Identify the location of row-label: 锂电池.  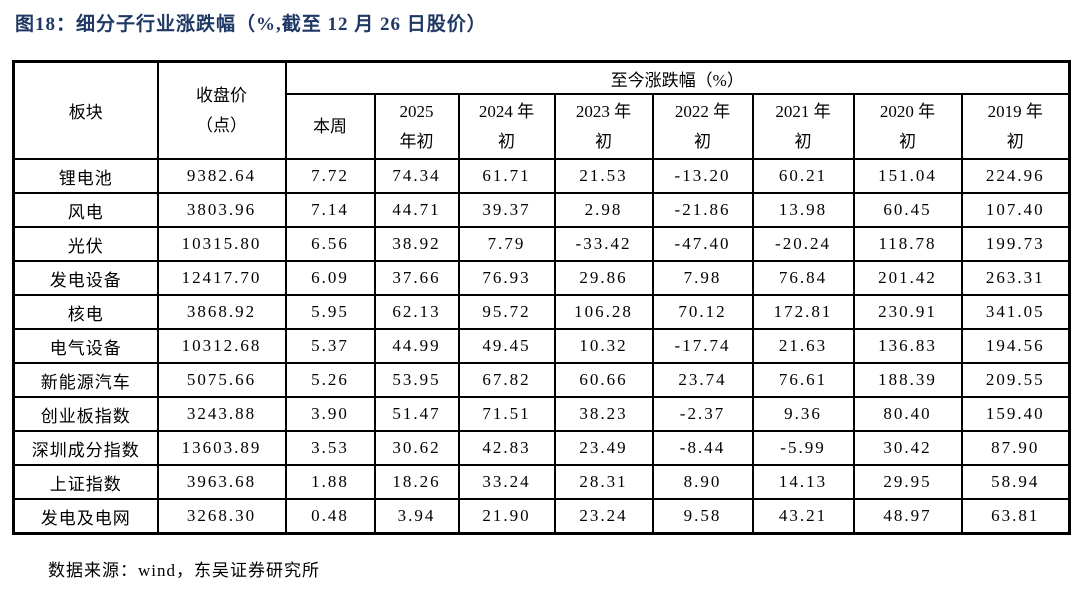
(85, 176).